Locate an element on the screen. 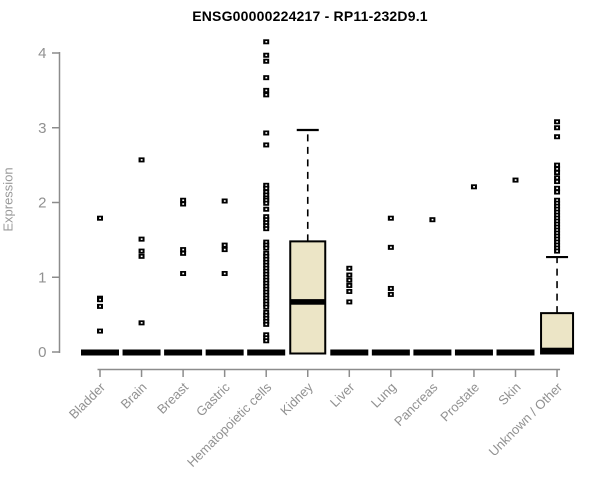  x-category-label: Kidney is located at coordinates (296, 398).